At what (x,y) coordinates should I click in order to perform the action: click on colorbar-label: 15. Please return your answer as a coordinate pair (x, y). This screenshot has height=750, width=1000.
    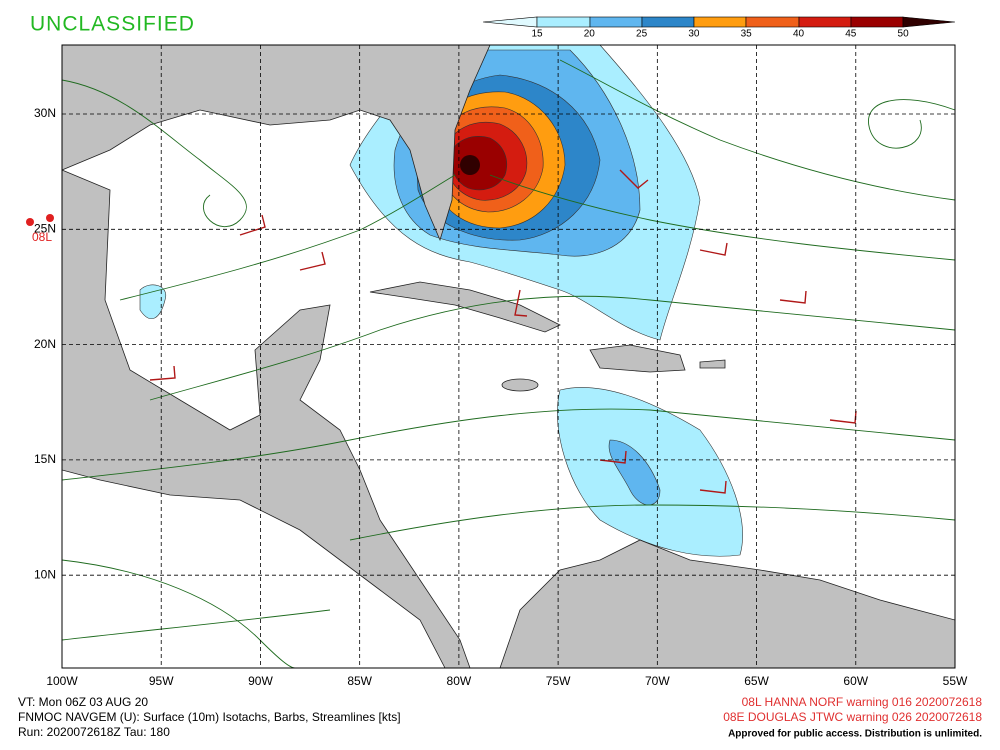
    Looking at the image, I should click on (537, 34).